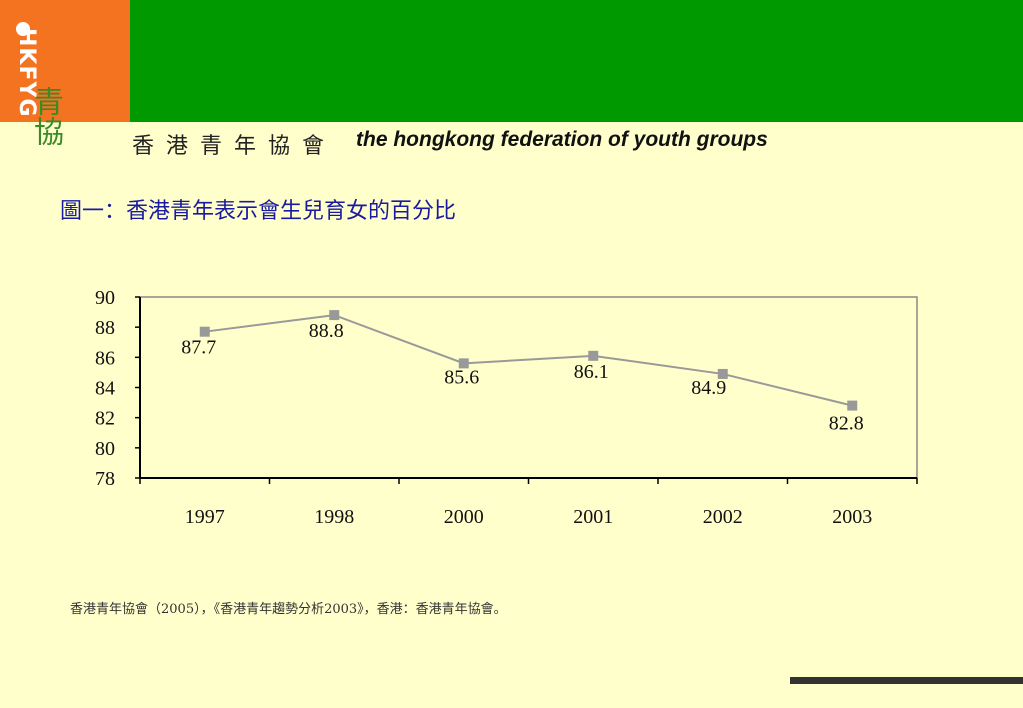 The image size is (1023, 708). I want to click on logo-chinese-chars: 青協, so click(45, 116).